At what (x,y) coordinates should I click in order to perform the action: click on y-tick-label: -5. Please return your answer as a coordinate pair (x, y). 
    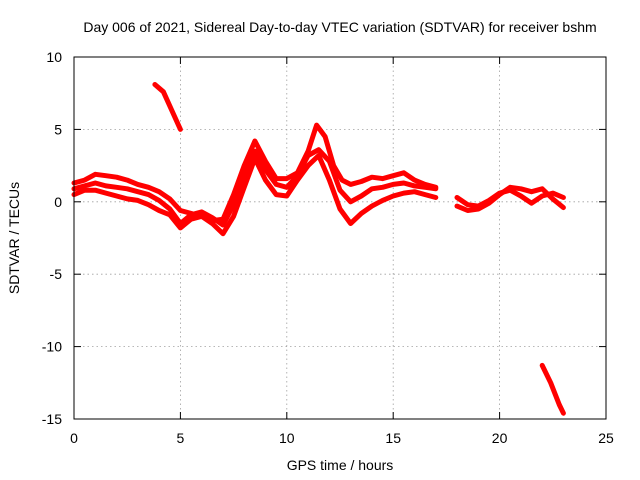
    Looking at the image, I should click on (56, 274).